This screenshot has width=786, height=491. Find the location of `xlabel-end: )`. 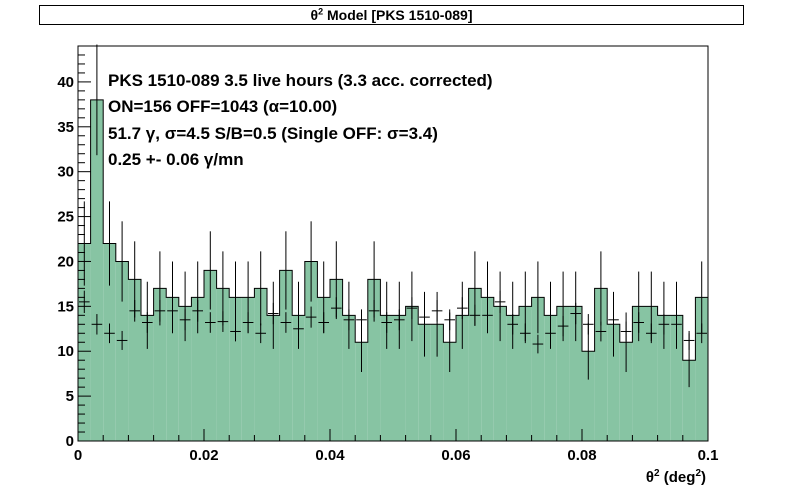

xlabel-end: ) is located at coordinates (703, 477).